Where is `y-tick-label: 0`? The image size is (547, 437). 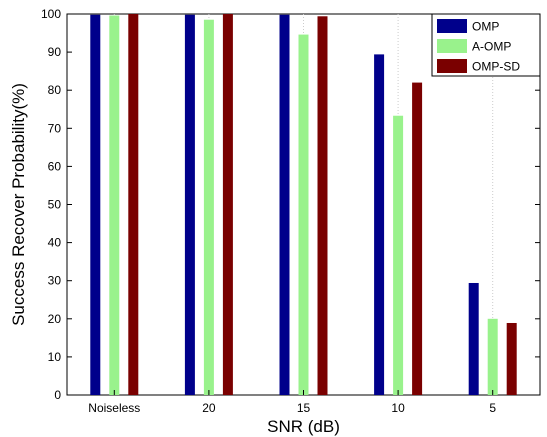
y-tick-label: 0 is located at coordinates (57, 395).